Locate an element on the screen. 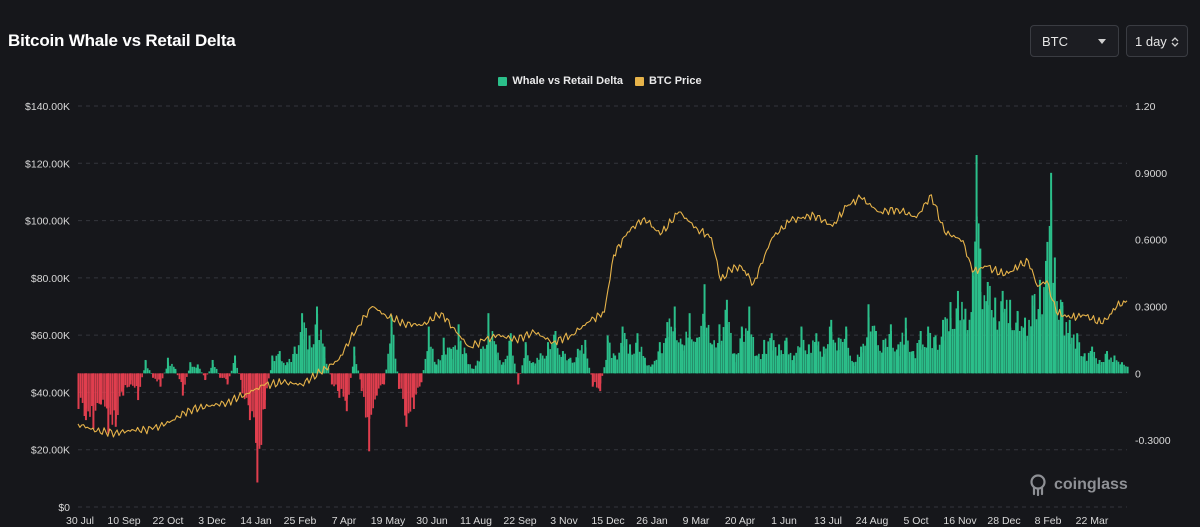 The width and height of the screenshot is (1200, 527). x-tick-label: 9 Mar is located at coordinates (696, 521).